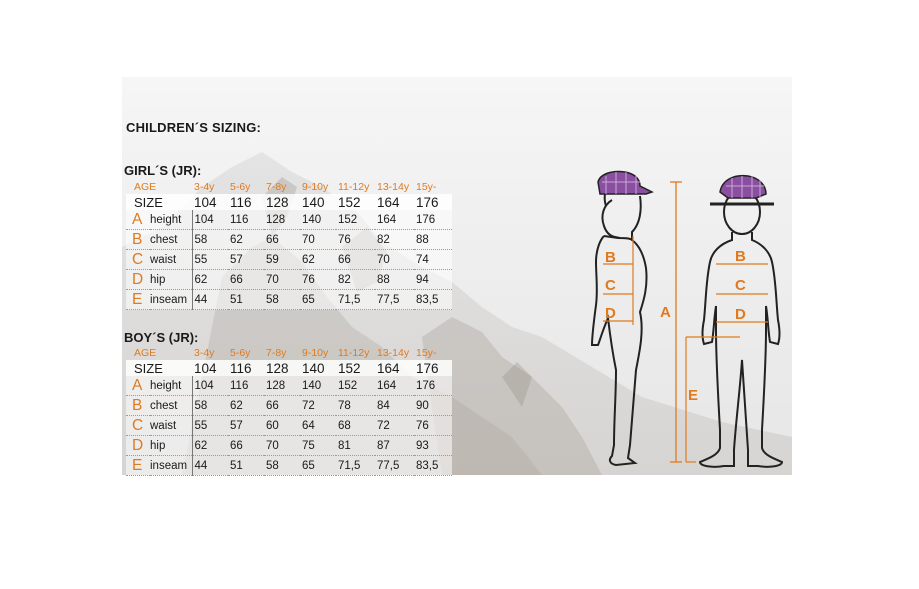 The height and width of the screenshot is (589, 919). I want to click on measurement-cell: 60, so click(282, 425).